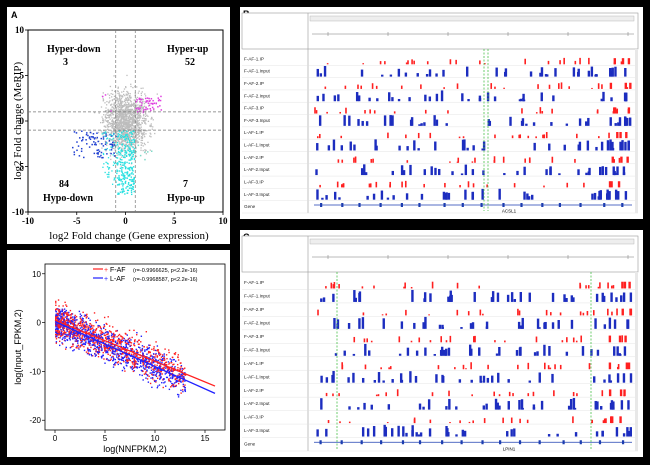 This screenshot has height=465, width=650. Describe the element at coordinates (18, 347) in the screenshot. I see `y-axis-label: log(Input_FPKM,2)` at that location.